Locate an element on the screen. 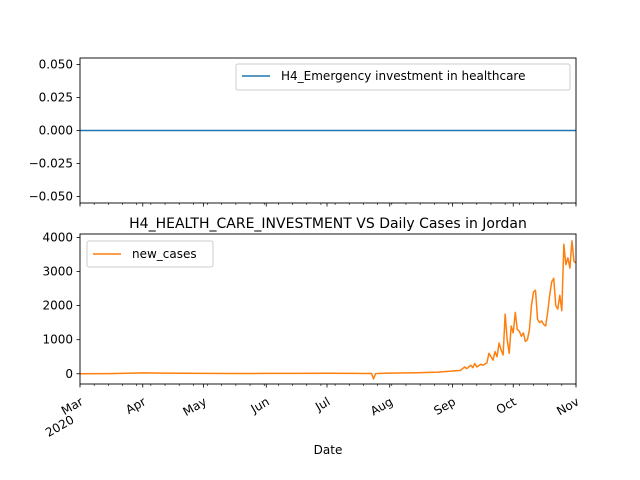 Image resolution: width=640 pixels, height=480 pixels. bottom-x-tick-label: Sep is located at coordinates (444, 405).